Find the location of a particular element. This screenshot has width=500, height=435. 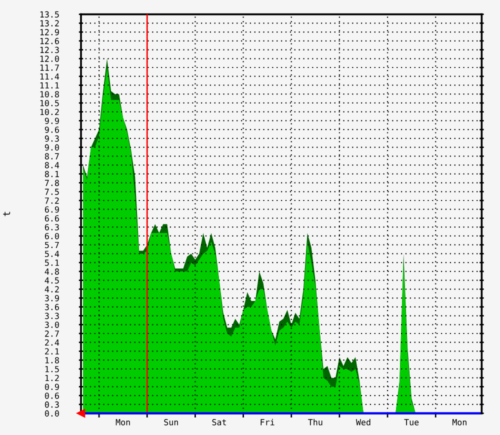

y-tick-label: 4.2 is located at coordinates (51, 289).